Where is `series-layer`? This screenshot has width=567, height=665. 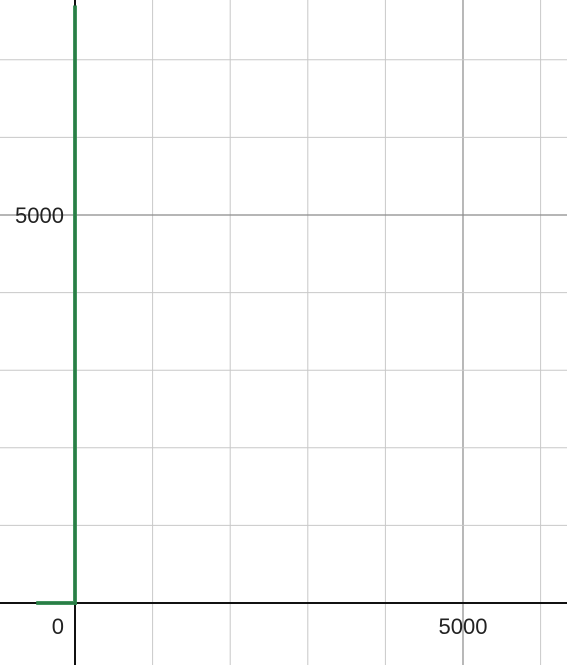
series-layer is located at coordinates (56, 305).